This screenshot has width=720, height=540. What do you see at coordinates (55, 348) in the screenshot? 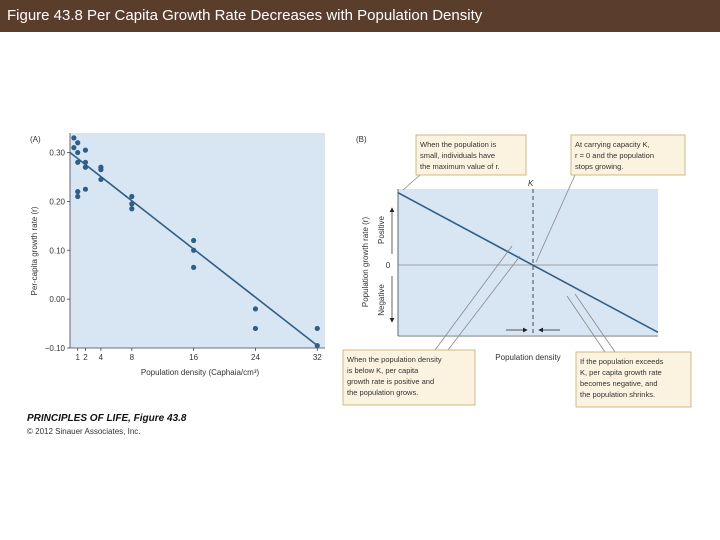
I see `panel-a-y-tick-label: −0.10` at bounding box center [55, 348].